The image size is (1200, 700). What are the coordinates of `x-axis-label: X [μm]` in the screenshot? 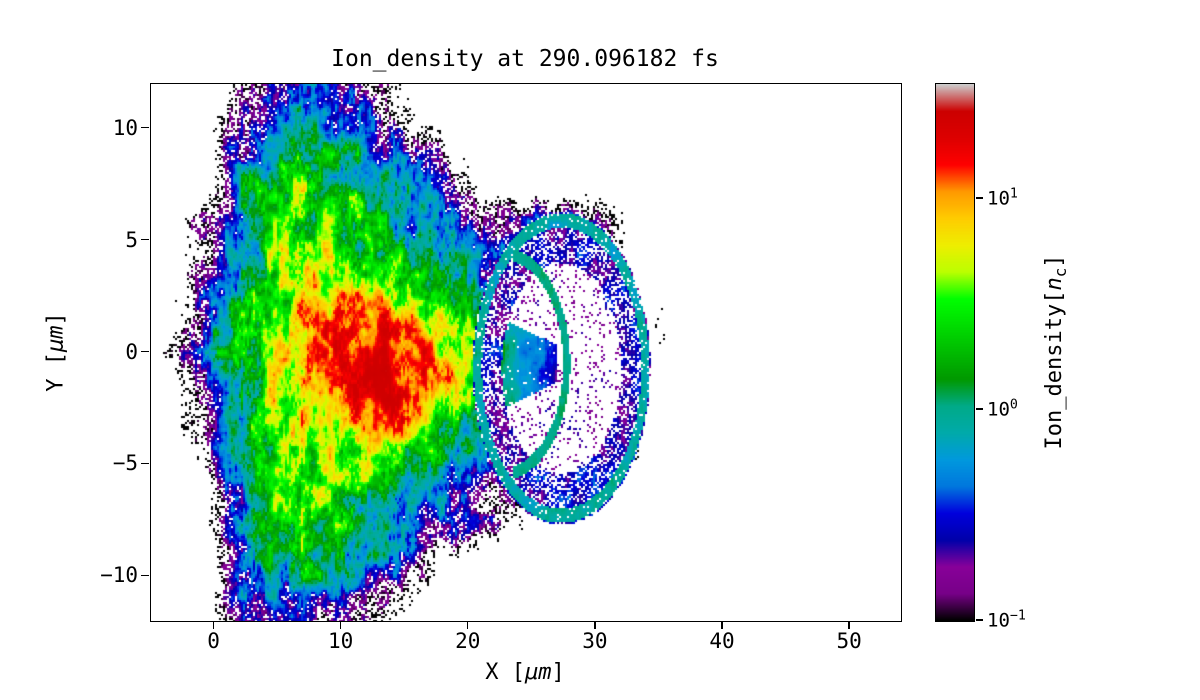 It's located at (525, 672).